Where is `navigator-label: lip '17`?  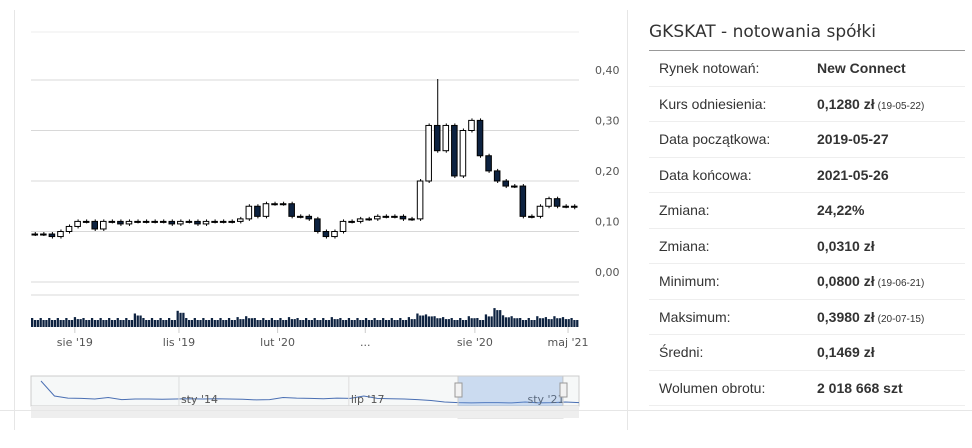
navigator-label: lip '17 is located at coordinates (368, 399).